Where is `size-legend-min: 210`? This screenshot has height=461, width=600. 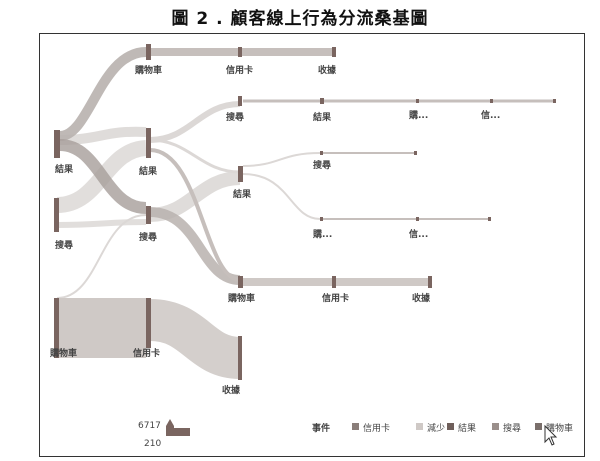 size-legend-min: 210 is located at coordinates (152, 444).